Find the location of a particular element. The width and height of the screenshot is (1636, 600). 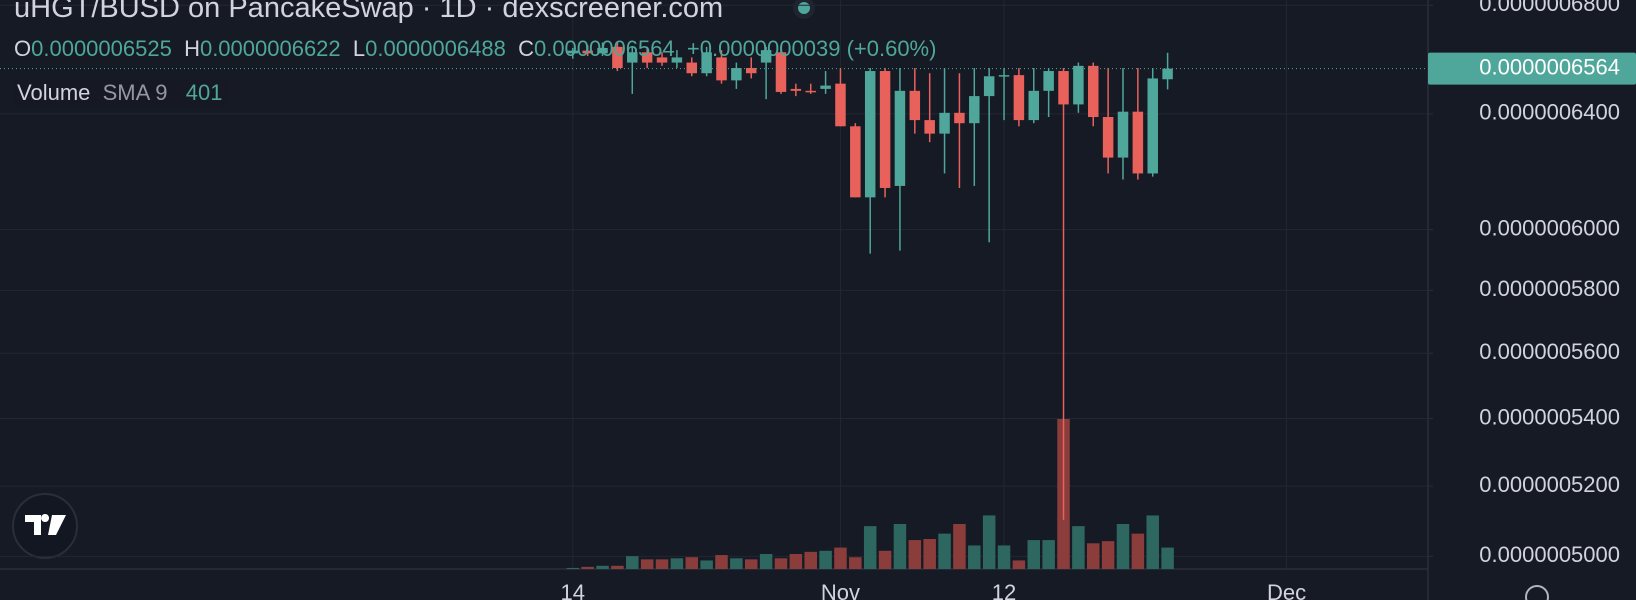

legend-value: 0.0000006488 is located at coordinates (435, 48).